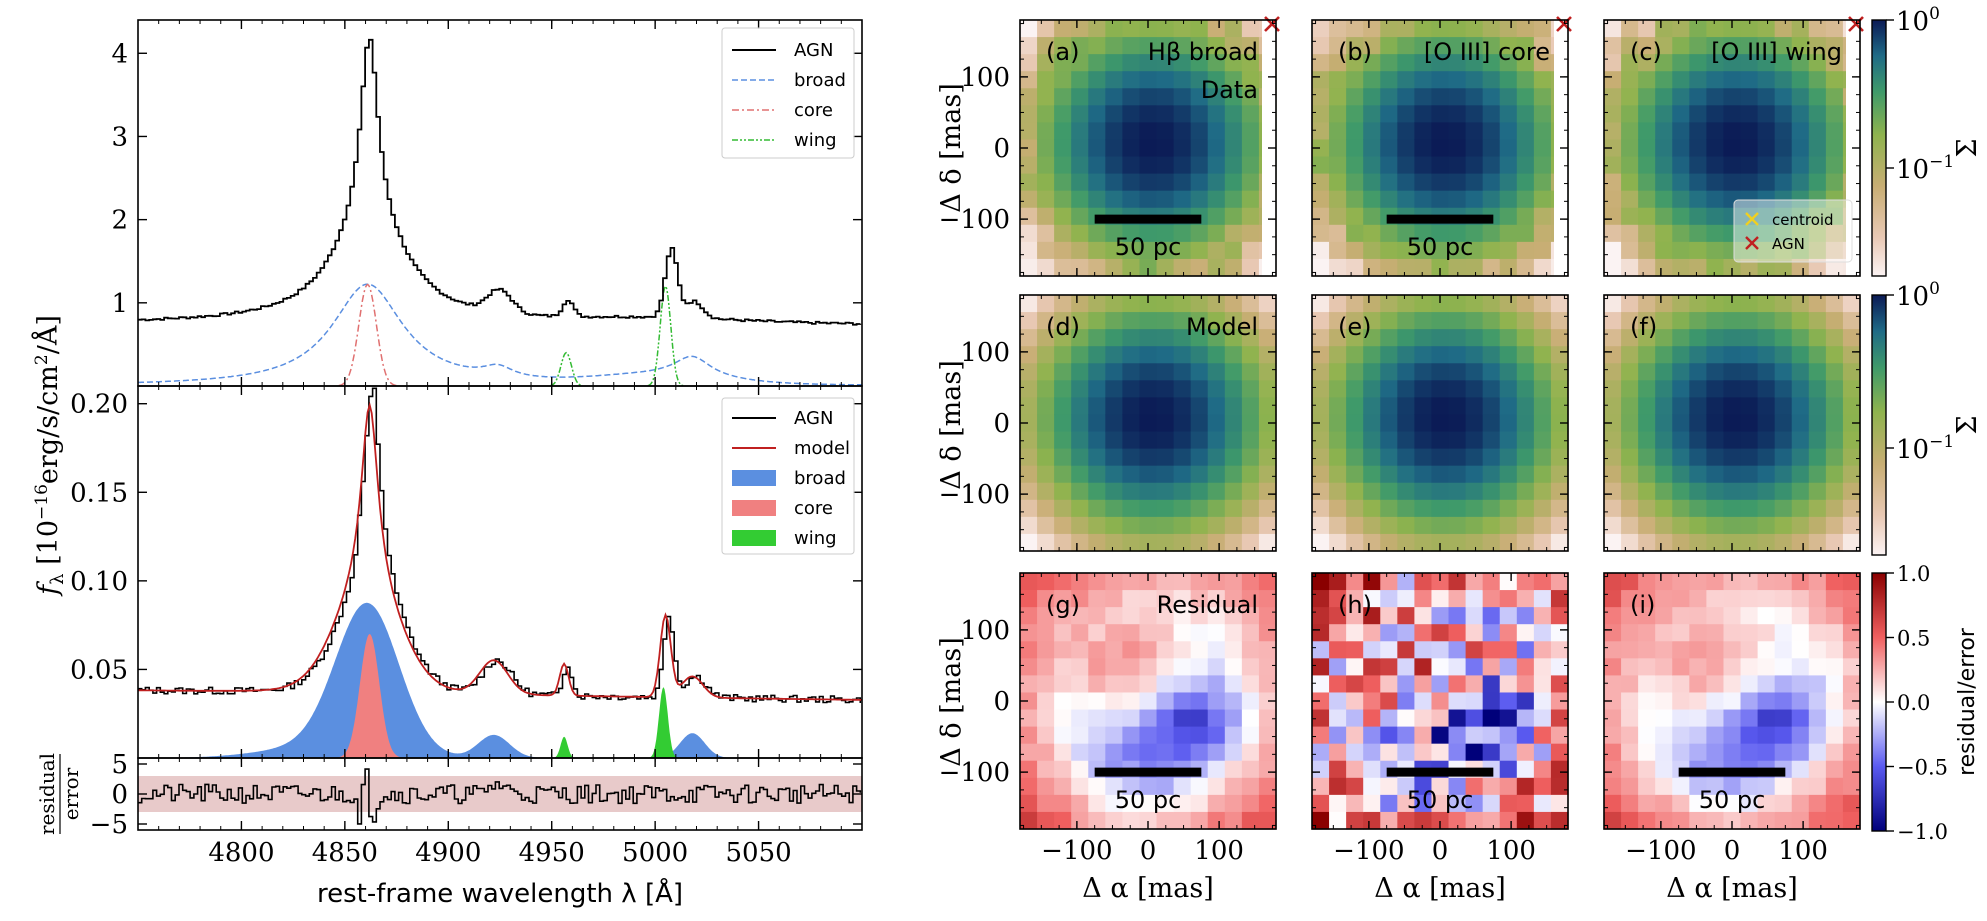  Describe the element at coordinates (1001, 424) in the screenshot. I see `map-y-tick-label: 0` at that location.